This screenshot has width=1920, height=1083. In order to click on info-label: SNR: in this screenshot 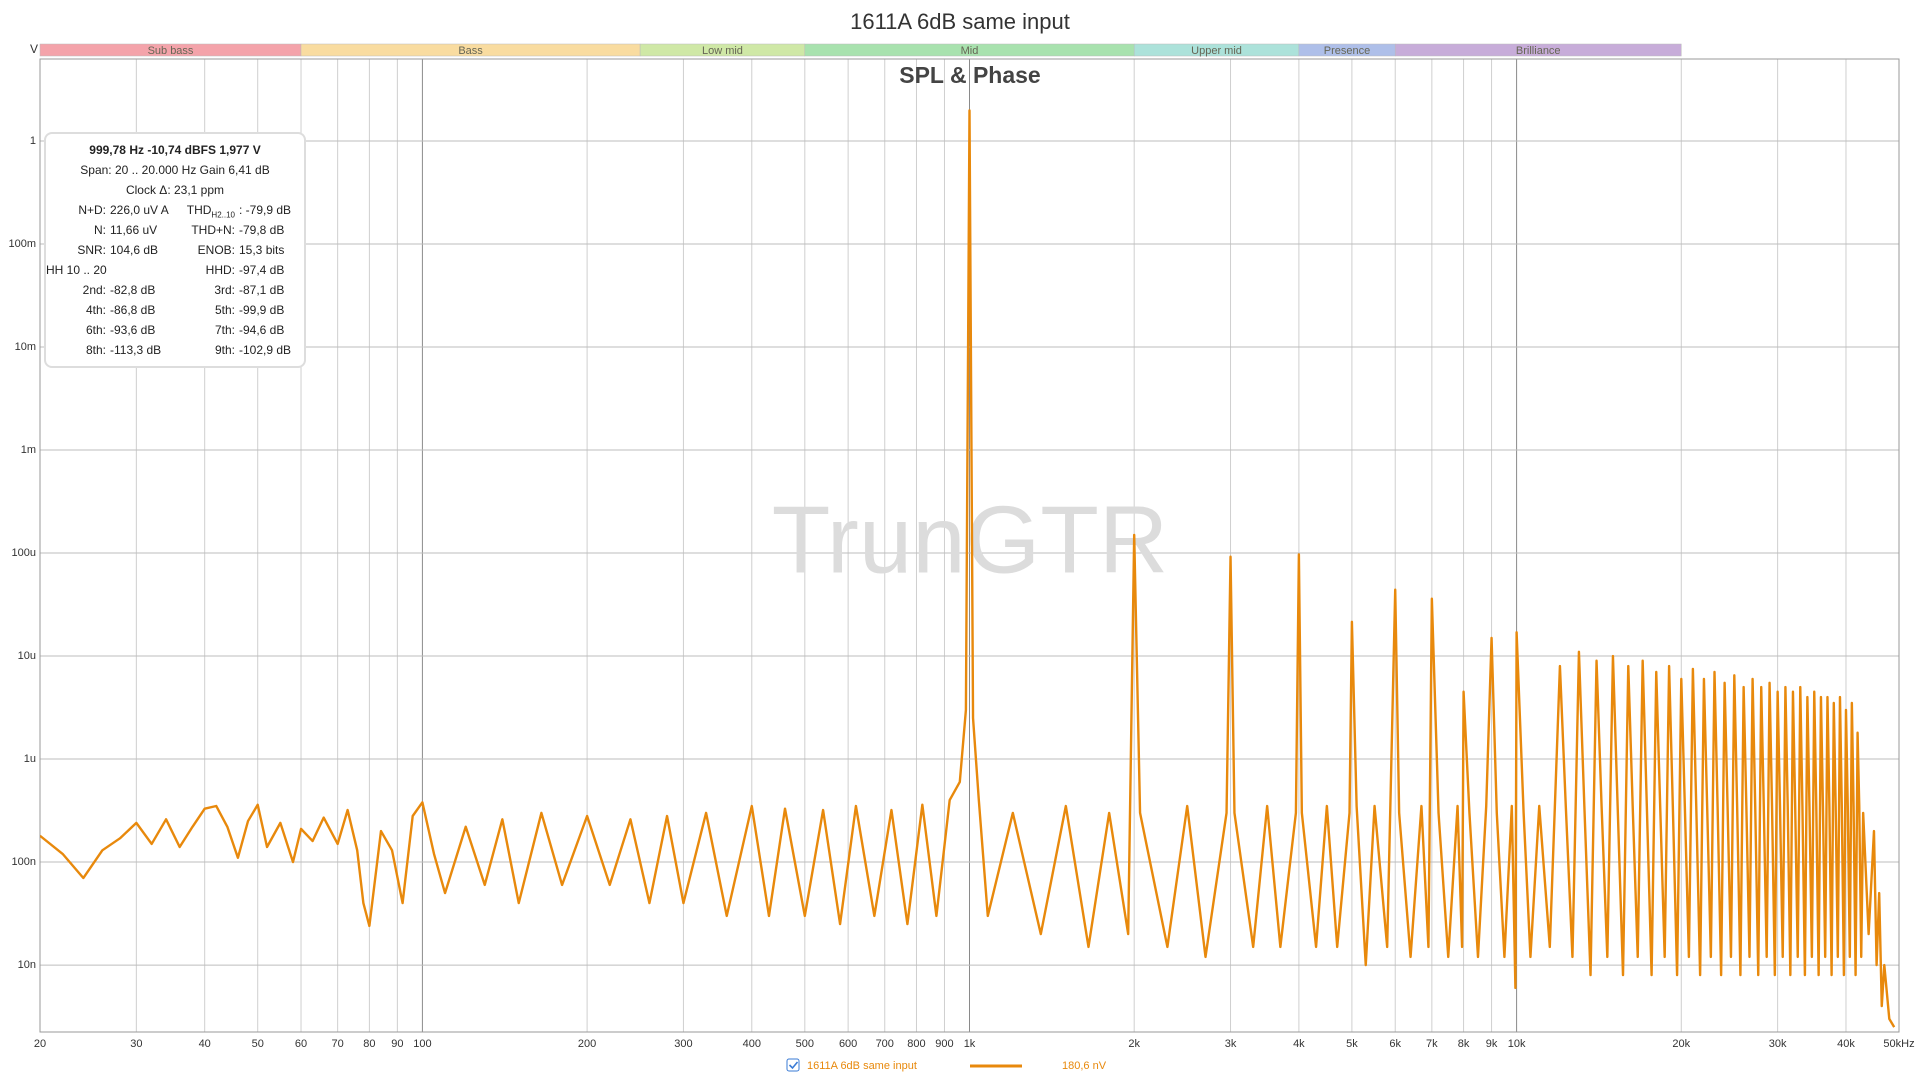, I will do `click(78, 250)`.